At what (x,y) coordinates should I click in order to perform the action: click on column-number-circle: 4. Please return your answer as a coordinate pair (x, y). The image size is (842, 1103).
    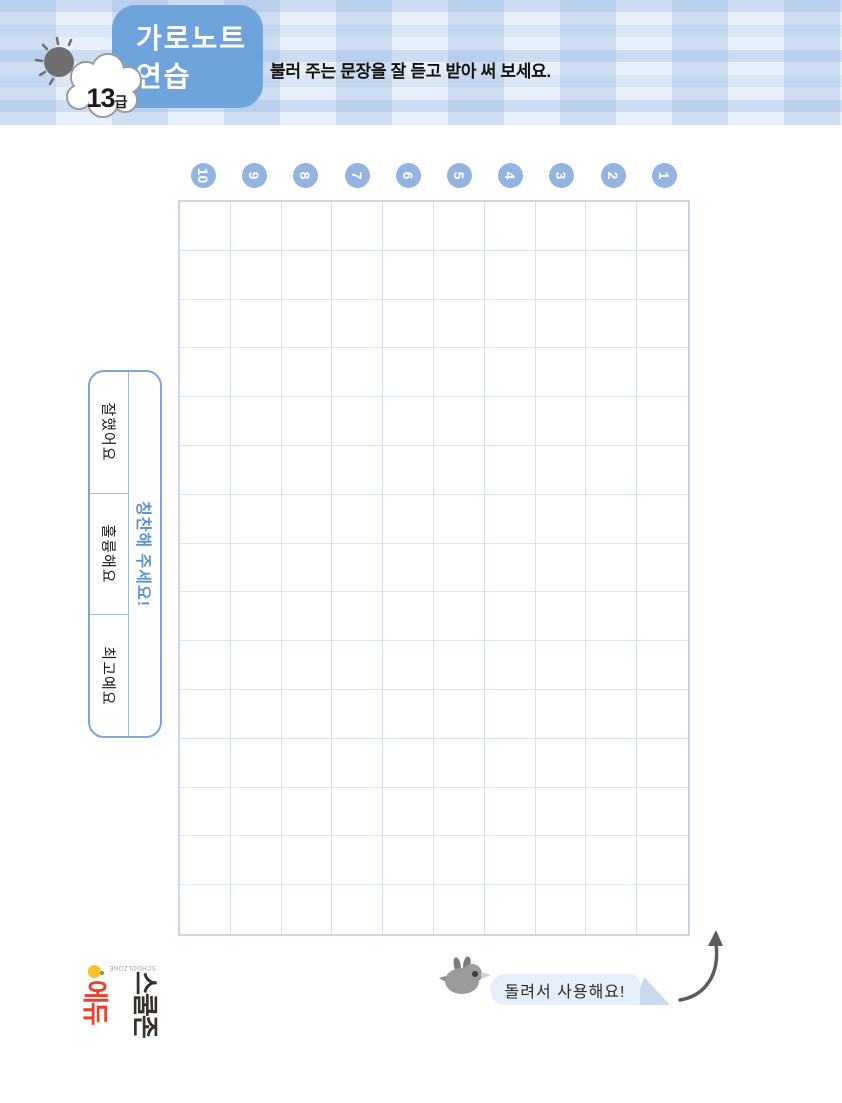
    Looking at the image, I should click on (511, 175).